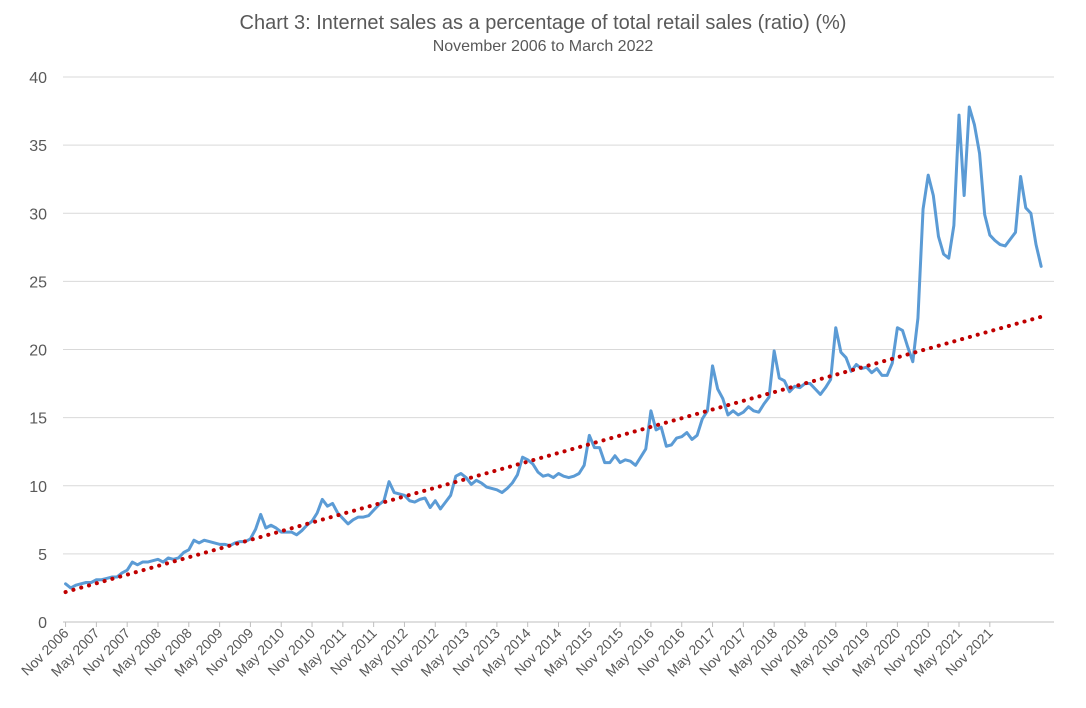 This screenshot has width=1086, height=708. Describe the element at coordinates (38, 351) in the screenshot. I see `y-tick-label: 20` at that location.